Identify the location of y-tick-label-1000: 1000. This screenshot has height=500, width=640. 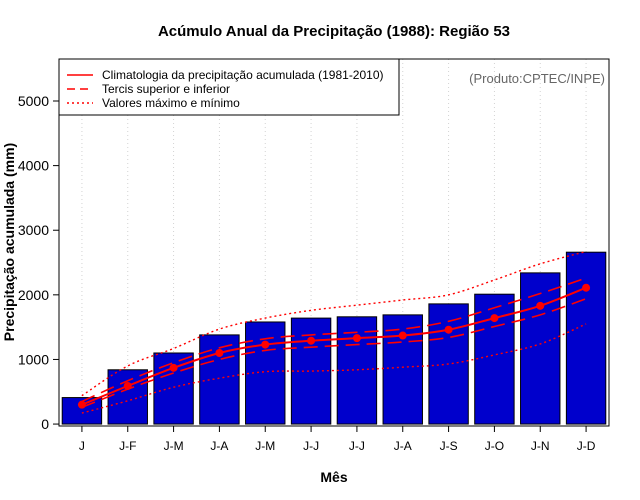
(33, 359).